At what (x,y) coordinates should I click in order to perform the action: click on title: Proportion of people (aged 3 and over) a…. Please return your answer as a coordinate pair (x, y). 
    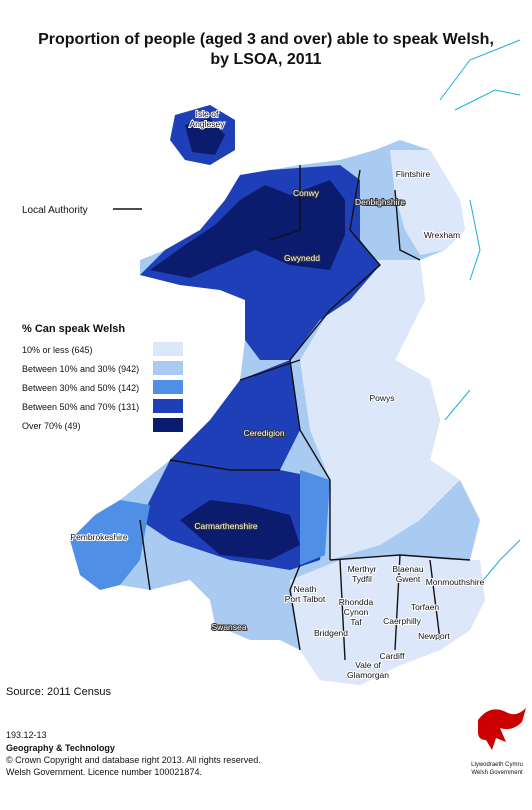
    Looking at the image, I should click on (266, 39).